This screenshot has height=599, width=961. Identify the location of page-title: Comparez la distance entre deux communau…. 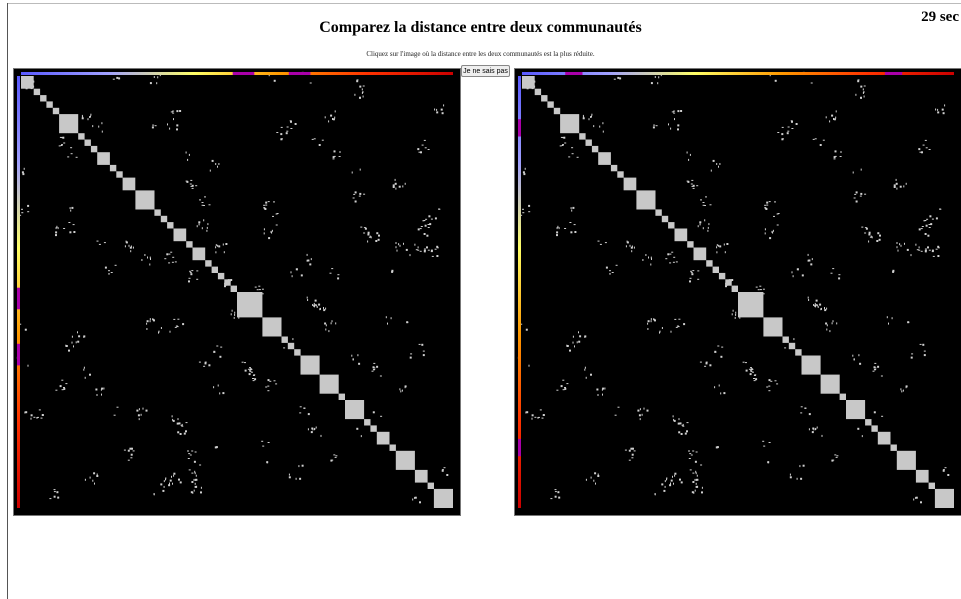
(480, 27).